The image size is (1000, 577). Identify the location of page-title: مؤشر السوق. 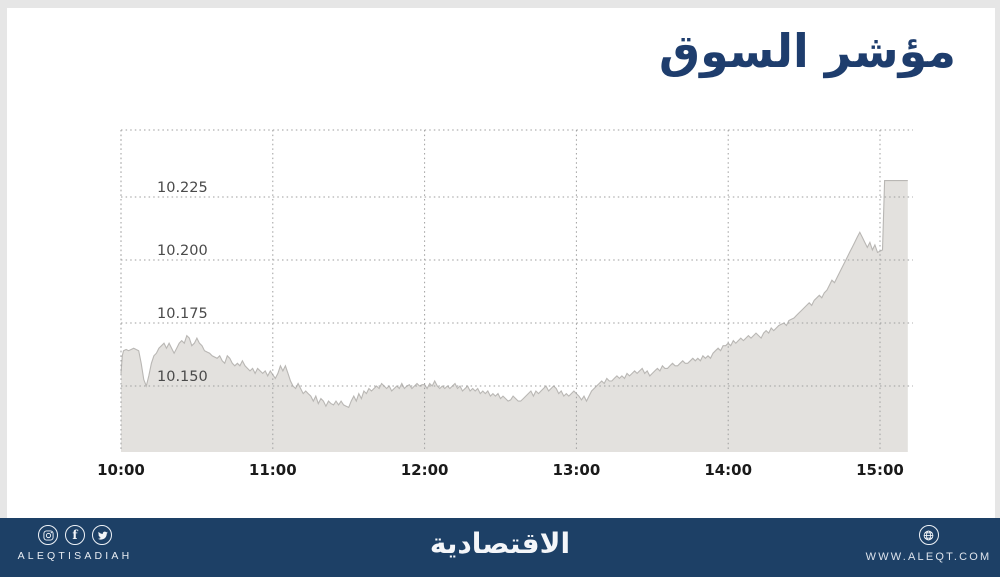
(807, 51).